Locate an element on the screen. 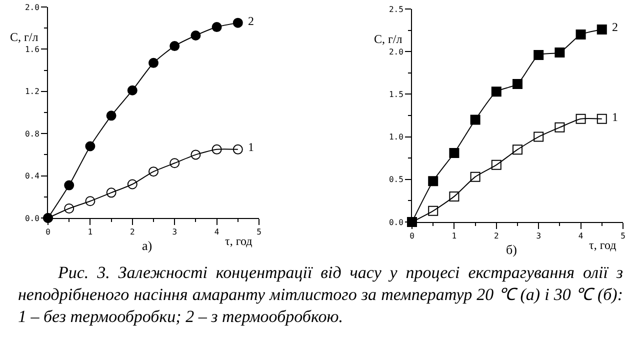  text: а) is located at coordinates (147, 245).